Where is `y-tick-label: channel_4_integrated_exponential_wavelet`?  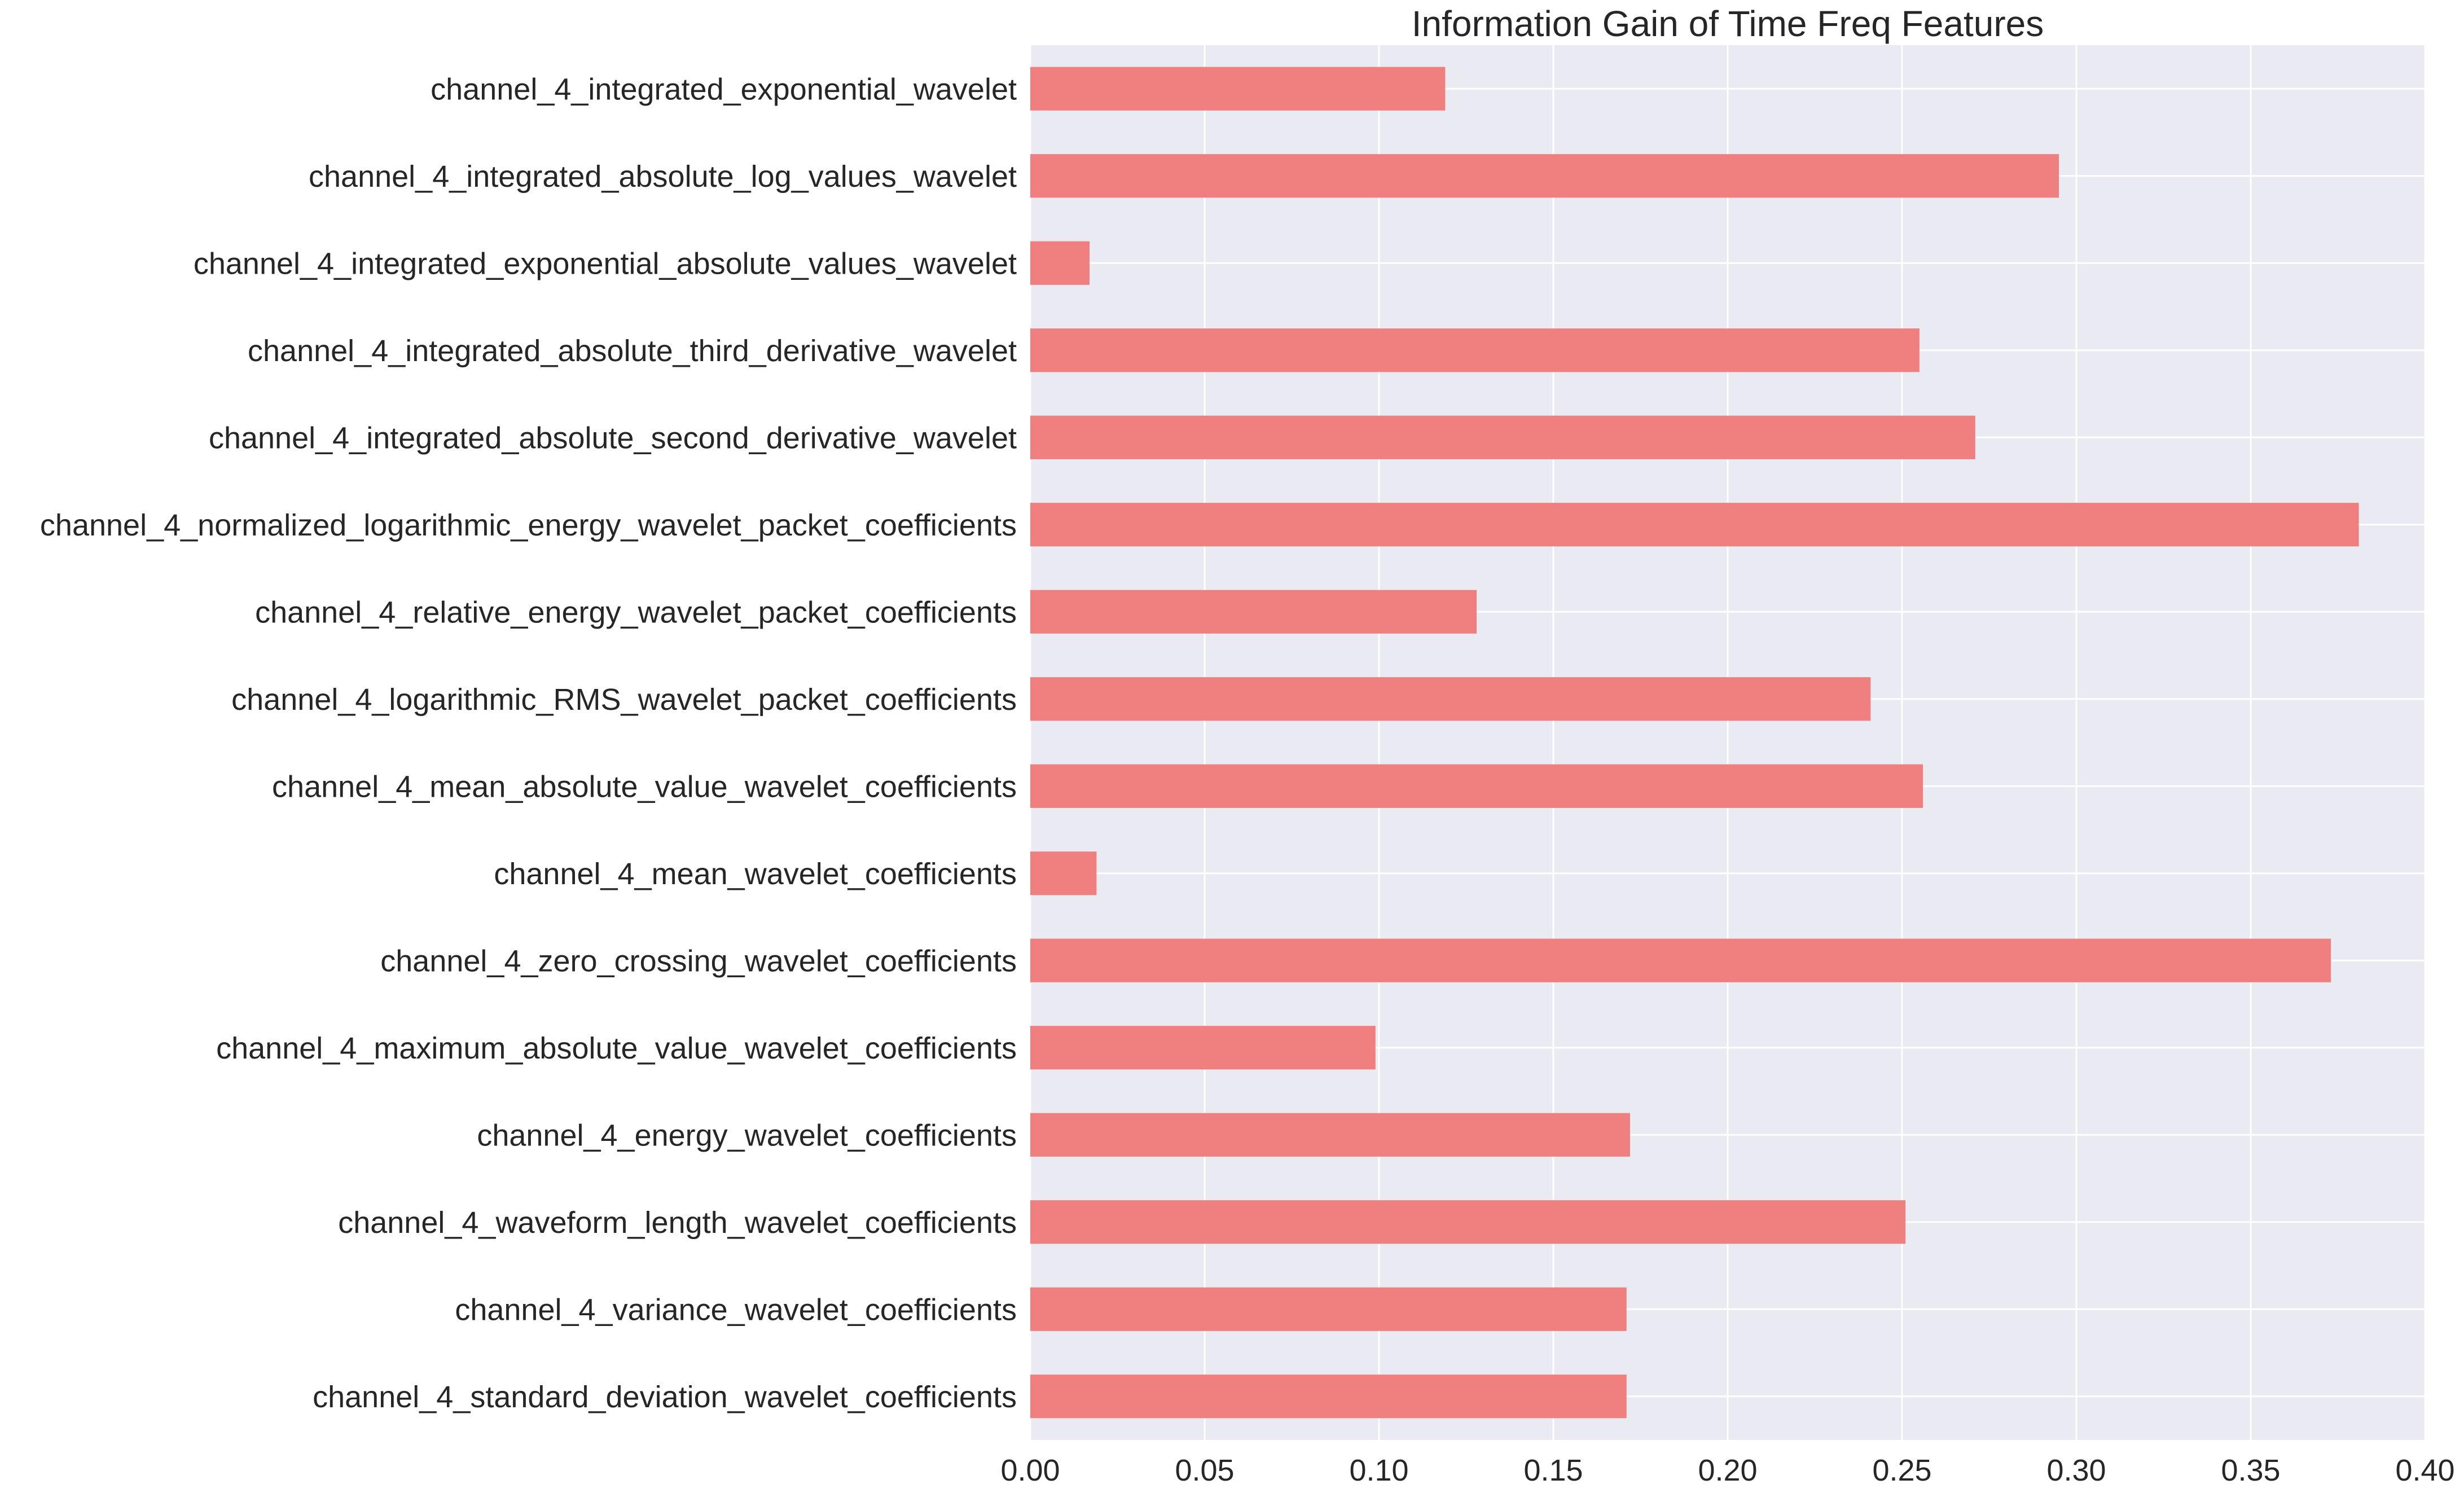 y-tick-label: channel_4_integrated_exponential_wavelet is located at coordinates (724, 89).